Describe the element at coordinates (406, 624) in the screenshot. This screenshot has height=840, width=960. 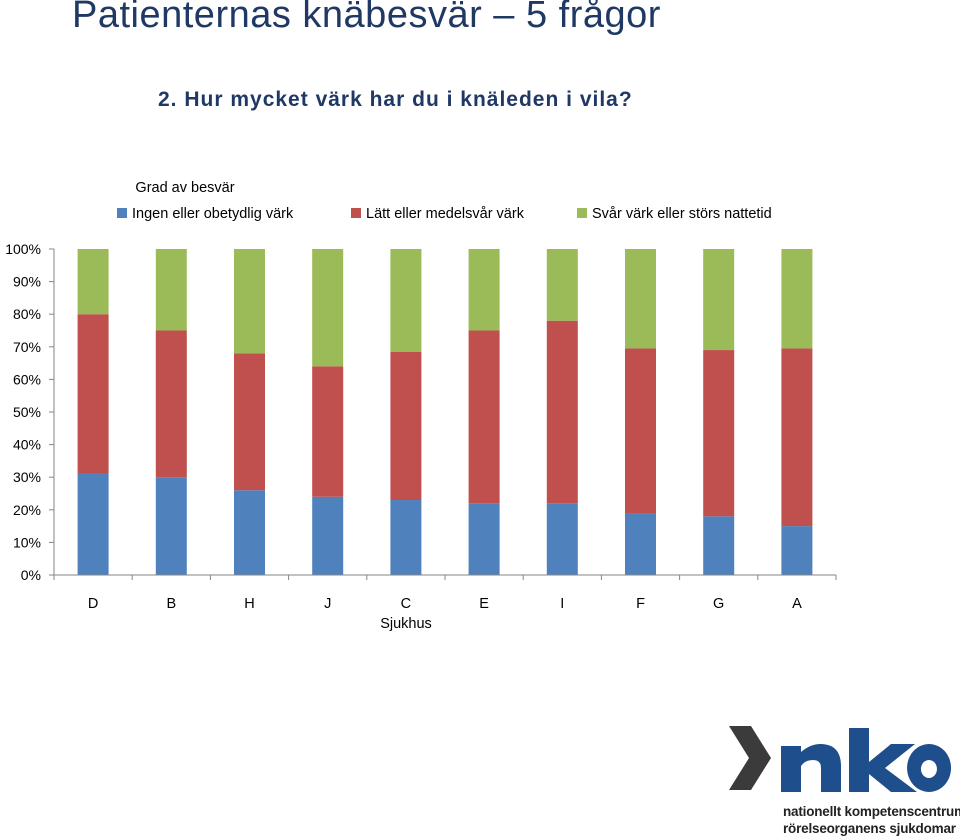
I see `x-axis-title: Sjukhus` at that location.